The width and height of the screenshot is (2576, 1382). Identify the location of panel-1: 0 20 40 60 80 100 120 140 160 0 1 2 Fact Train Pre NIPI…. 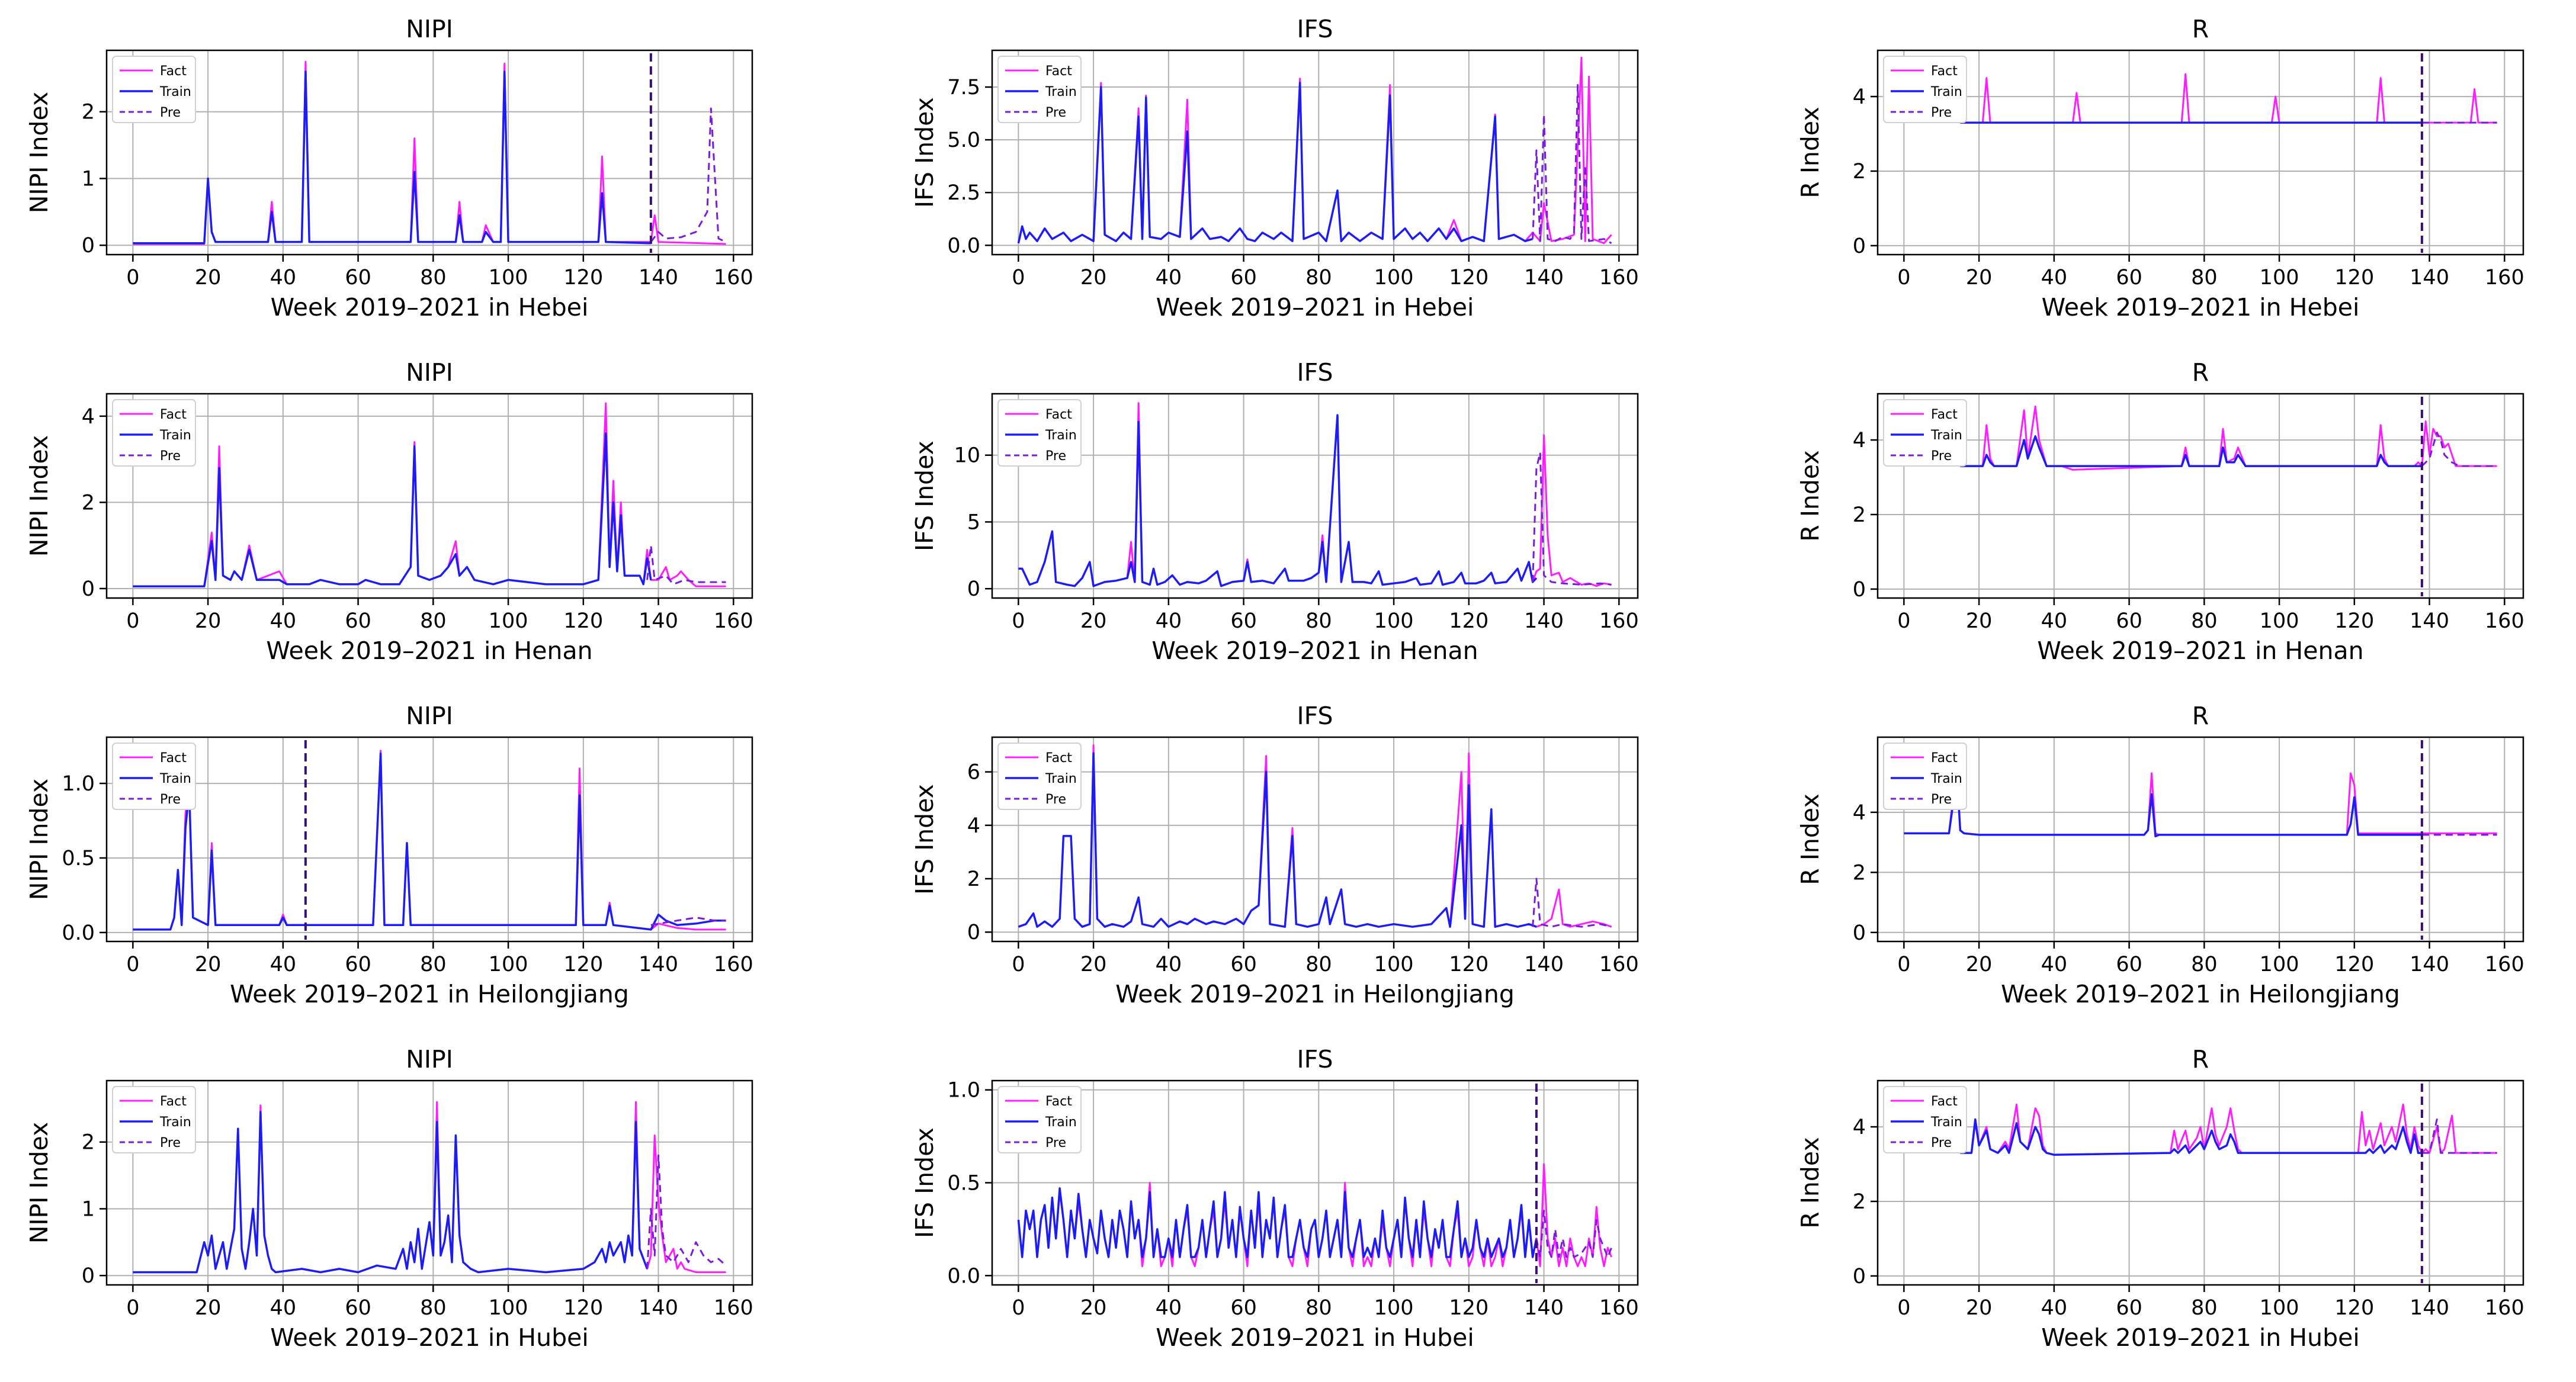
(389, 168).